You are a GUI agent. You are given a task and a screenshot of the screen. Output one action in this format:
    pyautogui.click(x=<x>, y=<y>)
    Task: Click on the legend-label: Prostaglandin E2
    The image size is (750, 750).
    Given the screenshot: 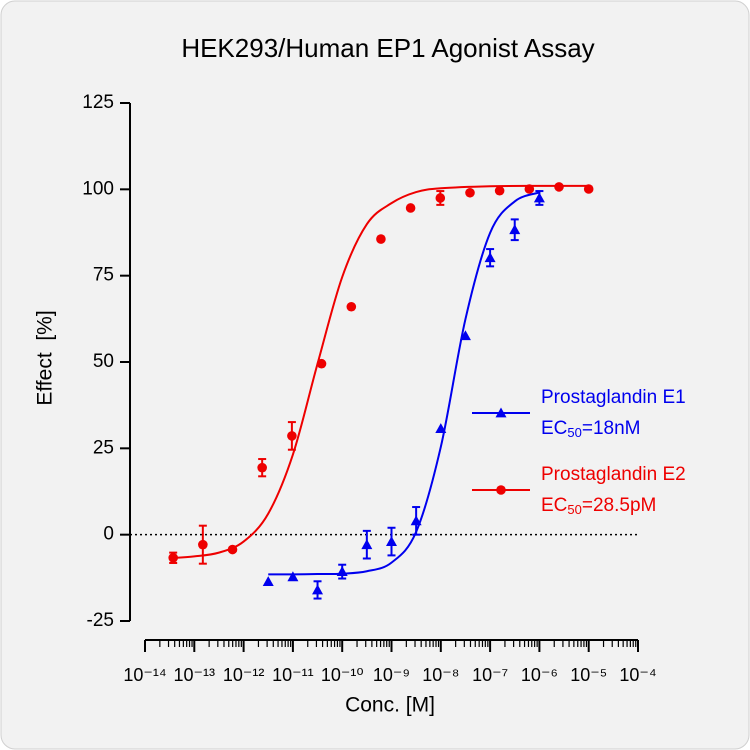 What is the action you would take?
    pyautogui.click(x=613, y=474)
    